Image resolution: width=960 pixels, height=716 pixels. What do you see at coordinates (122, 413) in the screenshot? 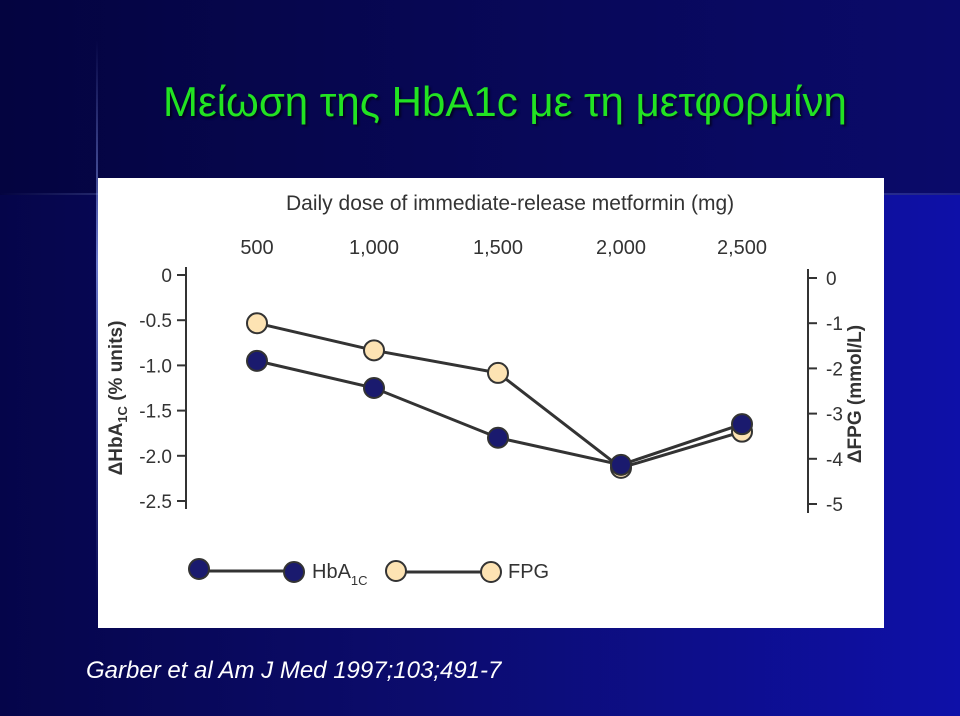
I see `left-axis-label-sub: 1C` at bounding box center [122, 413].